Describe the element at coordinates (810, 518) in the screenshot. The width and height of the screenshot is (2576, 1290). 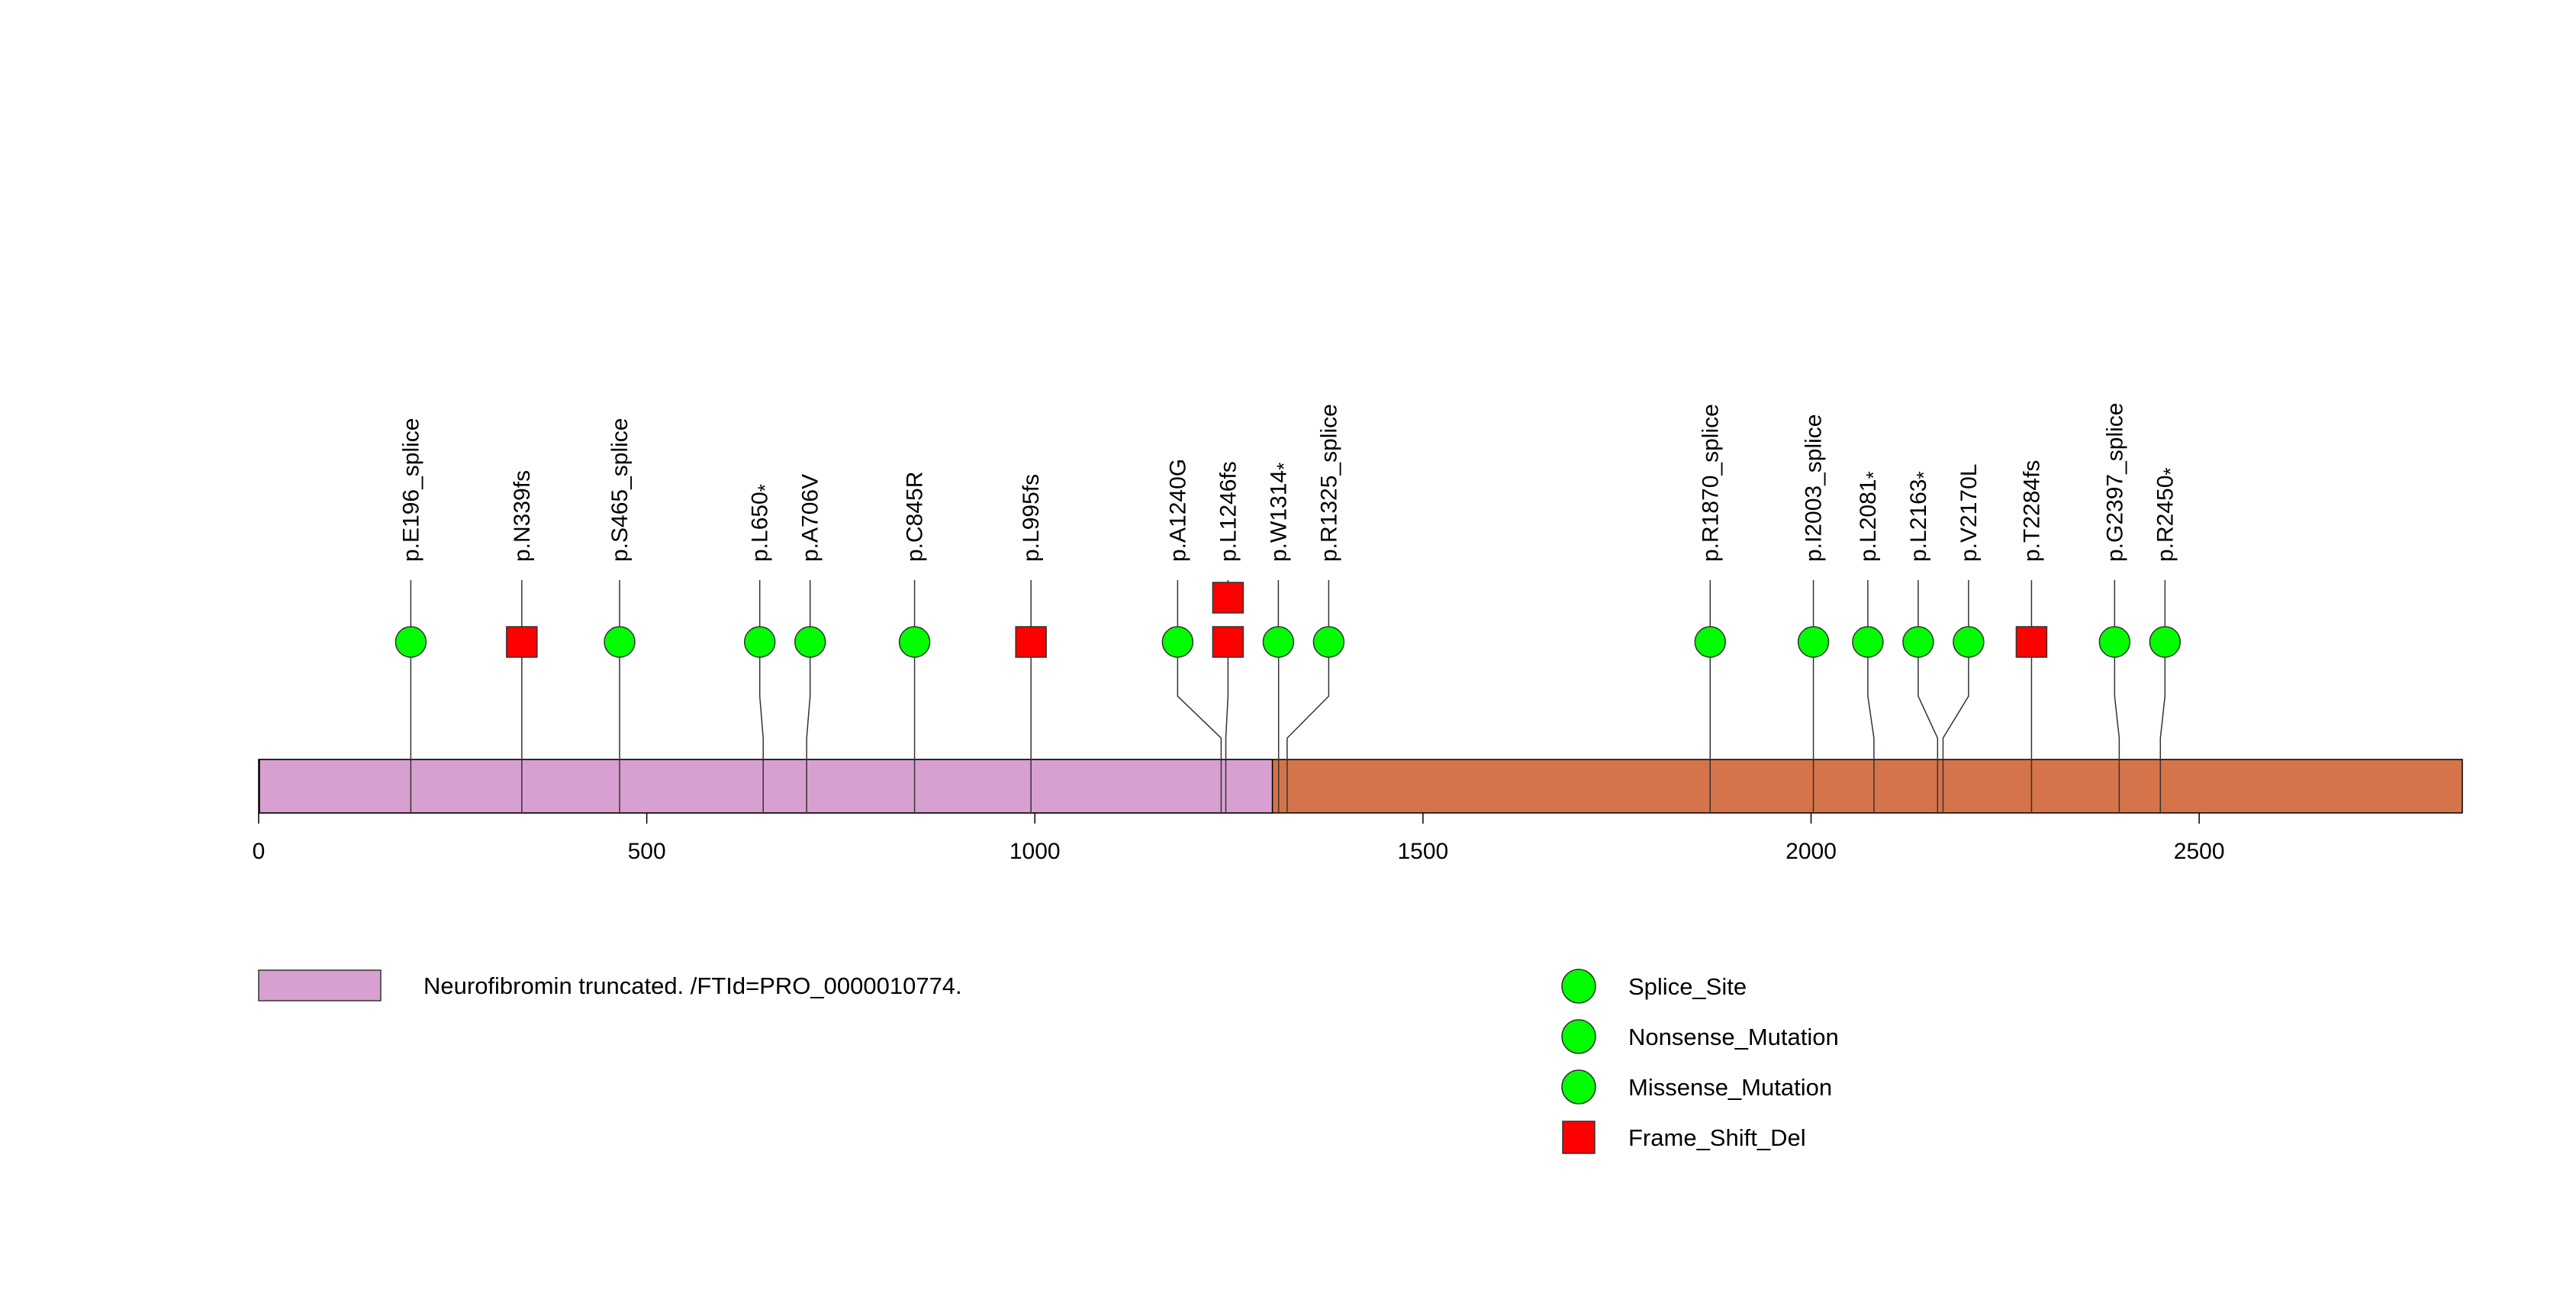
I see `mutation-label: p.A706V` at that location.